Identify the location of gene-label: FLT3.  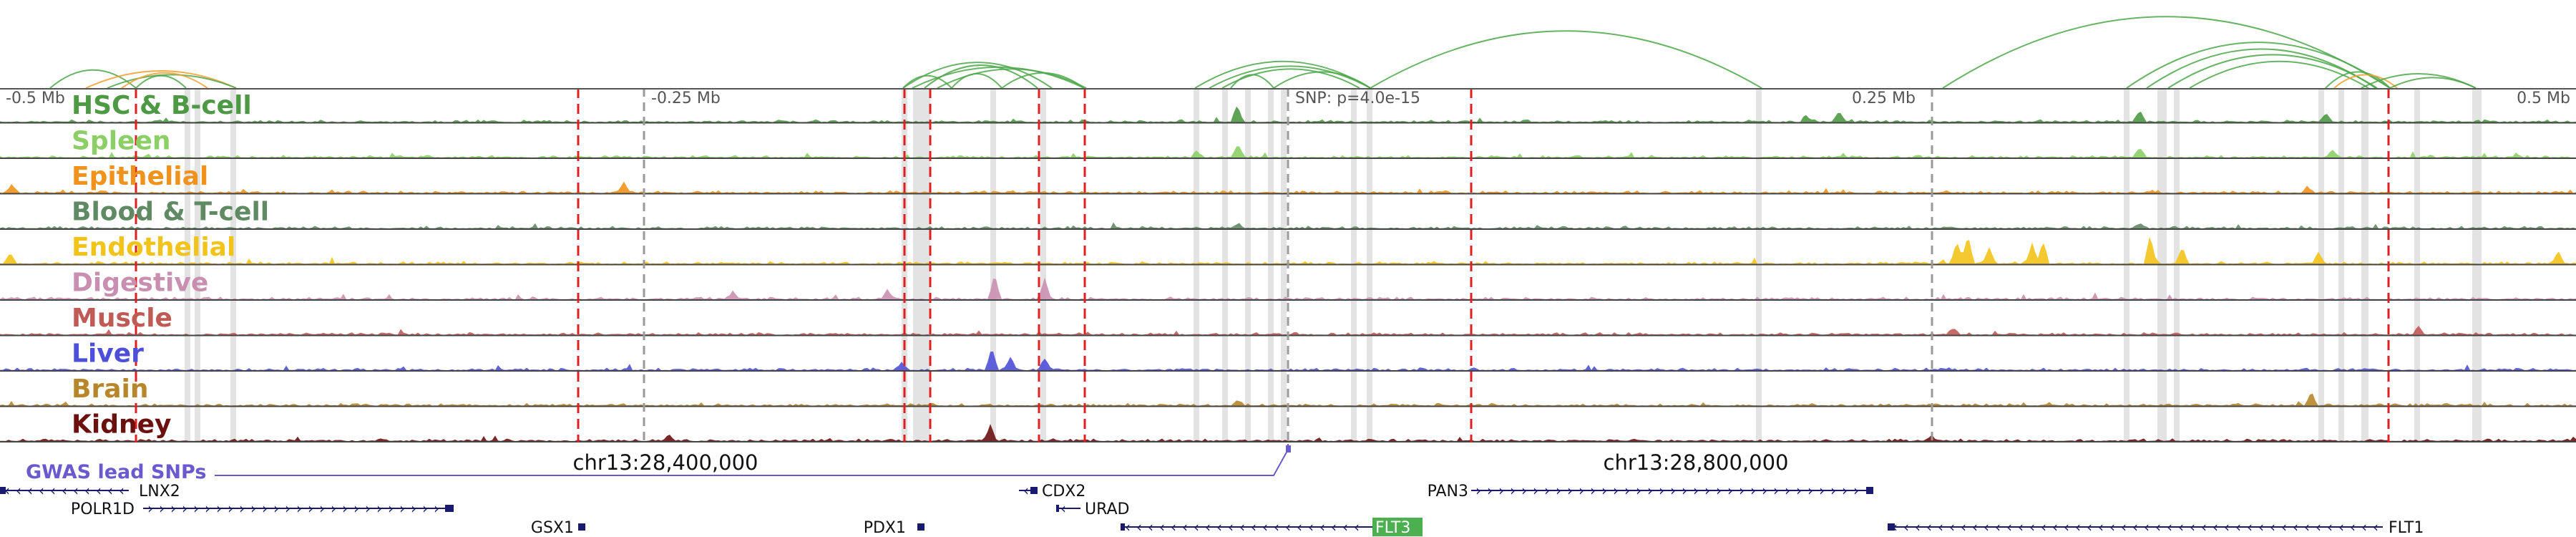
(1392, 528).